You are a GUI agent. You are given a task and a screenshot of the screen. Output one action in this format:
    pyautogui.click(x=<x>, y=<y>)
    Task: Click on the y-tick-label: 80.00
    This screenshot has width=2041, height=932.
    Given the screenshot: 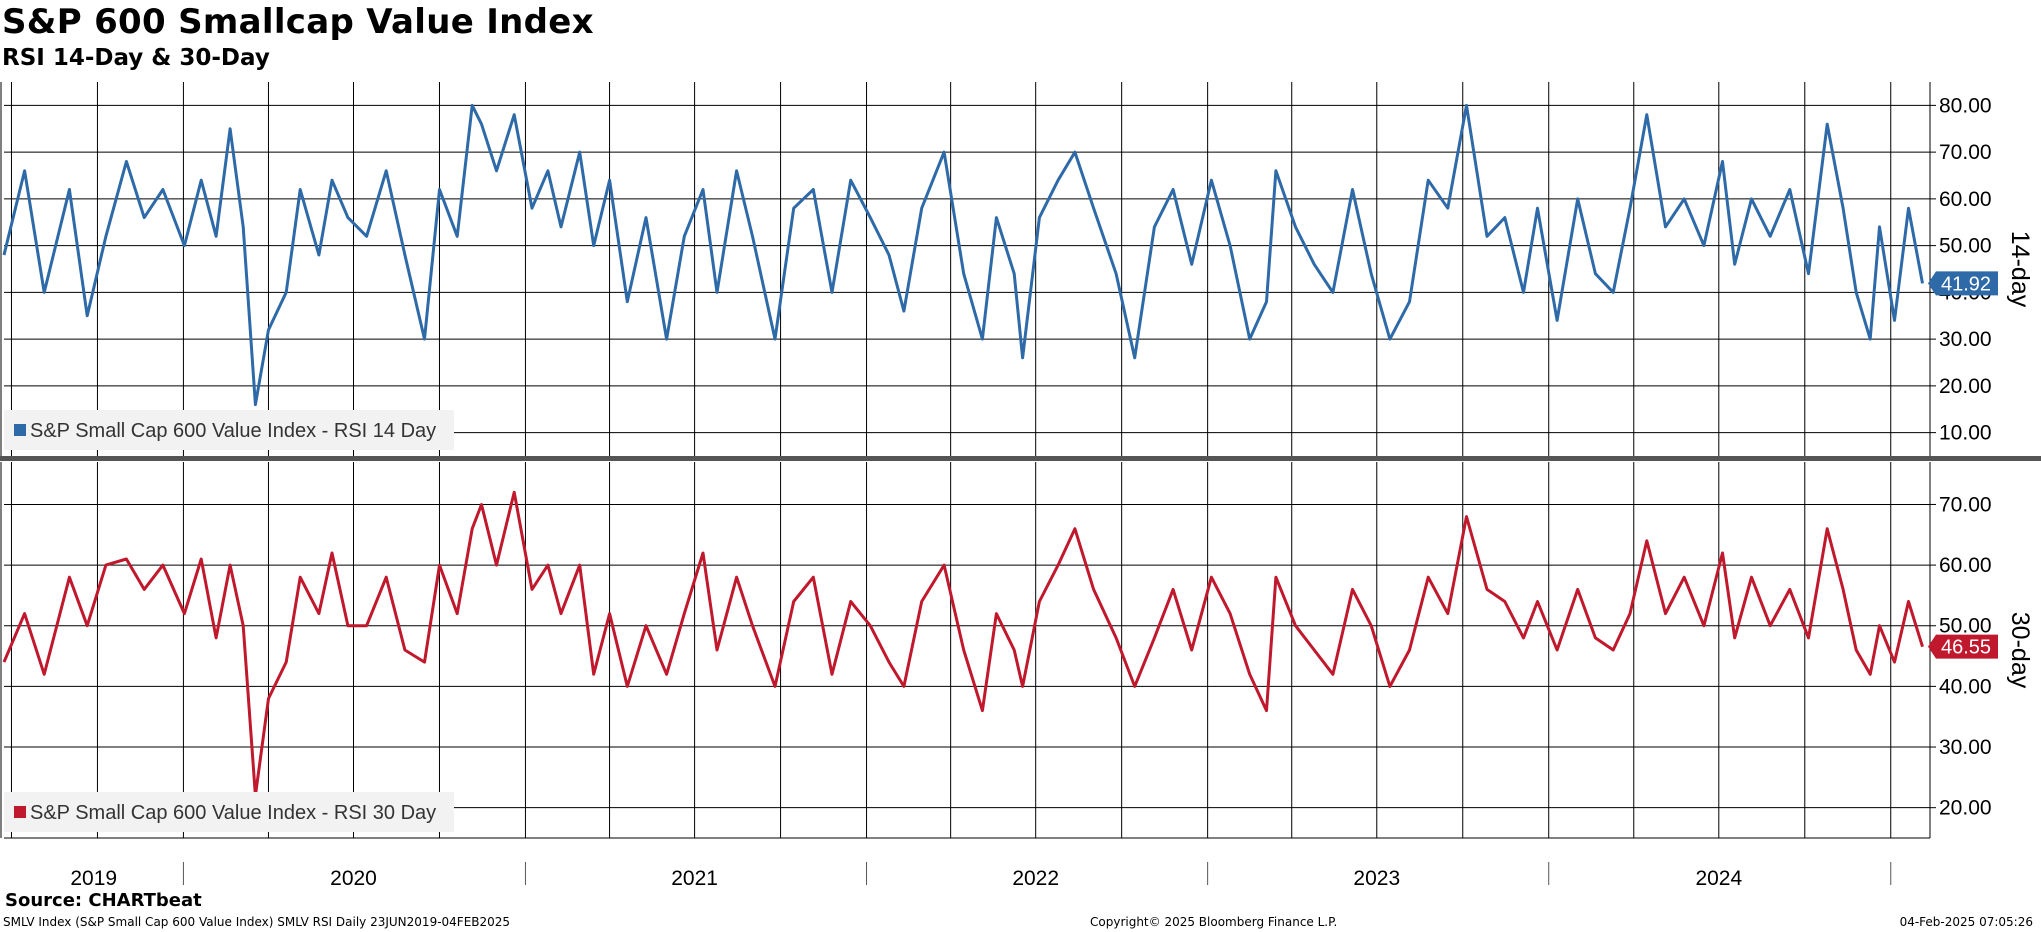 What is the action you would take?
    pyautogui.click(x=1965, y=105)
    